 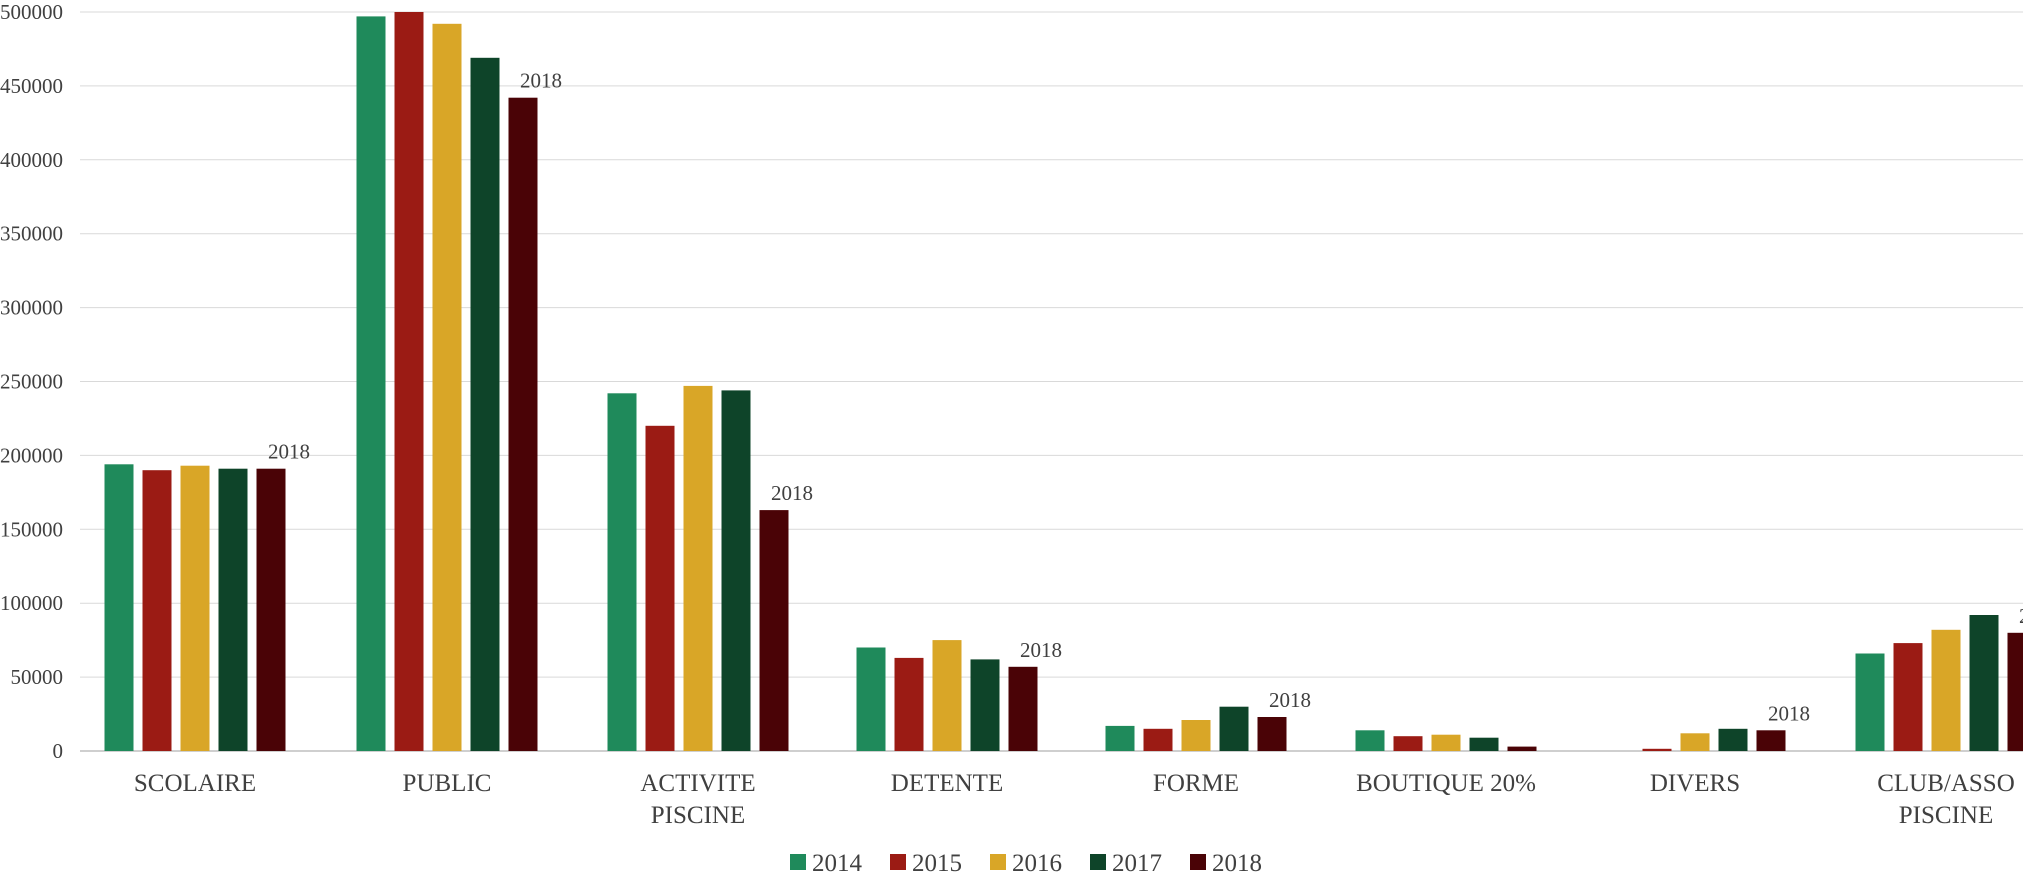 What do you see at coordinates (1196, 783) in the screenshot?
I see `x-tick-label: FORME` at bounding box center [1196, 783].